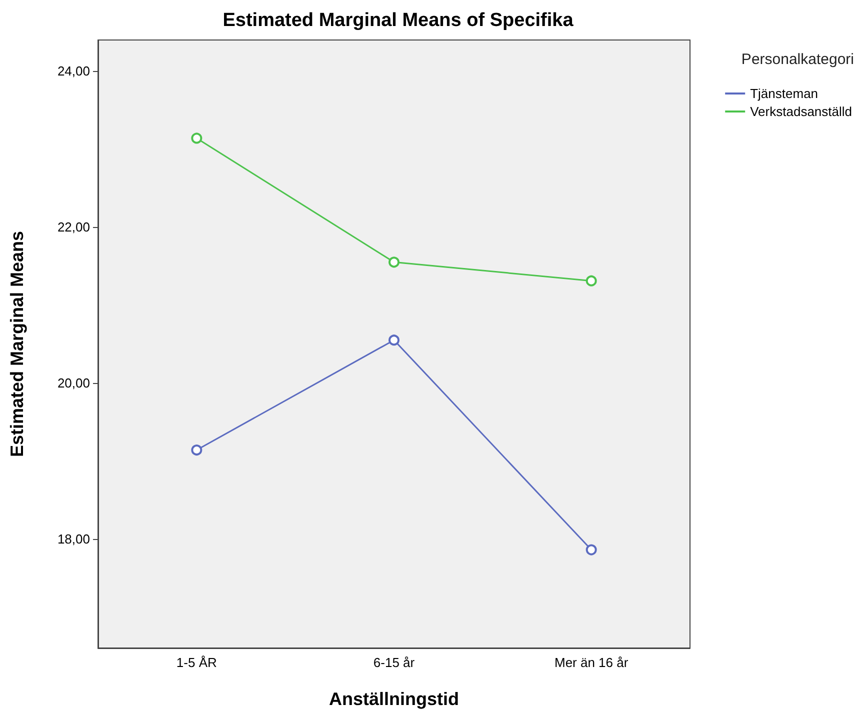  Describe the element at coordinates (398, 20) in the screenshot. I see `chart-title: Estimated Marginal Means of Specifika` at that location.